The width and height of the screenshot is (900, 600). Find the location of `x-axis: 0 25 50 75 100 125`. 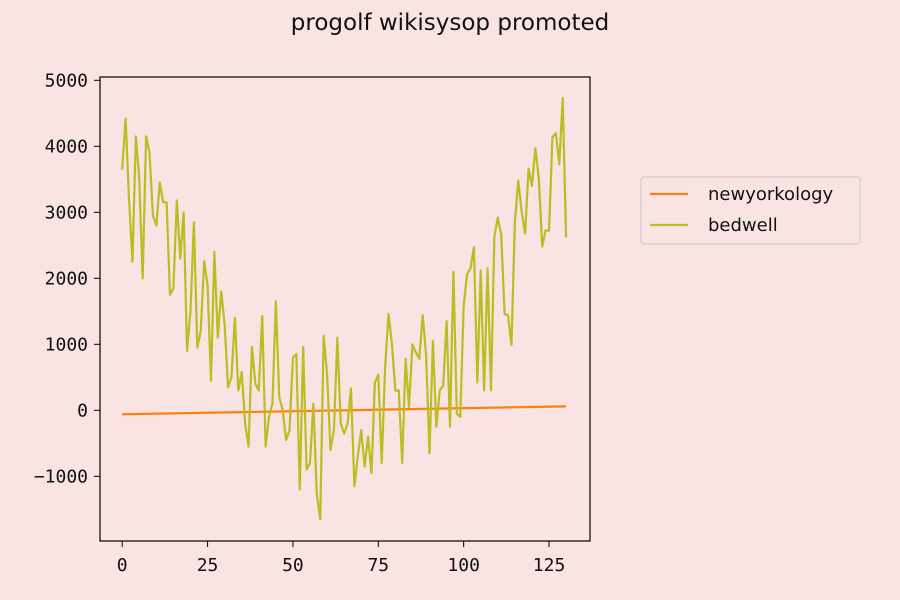

x-axis: 0 25 50 75 100 125 is located at coordinates (341, 558).